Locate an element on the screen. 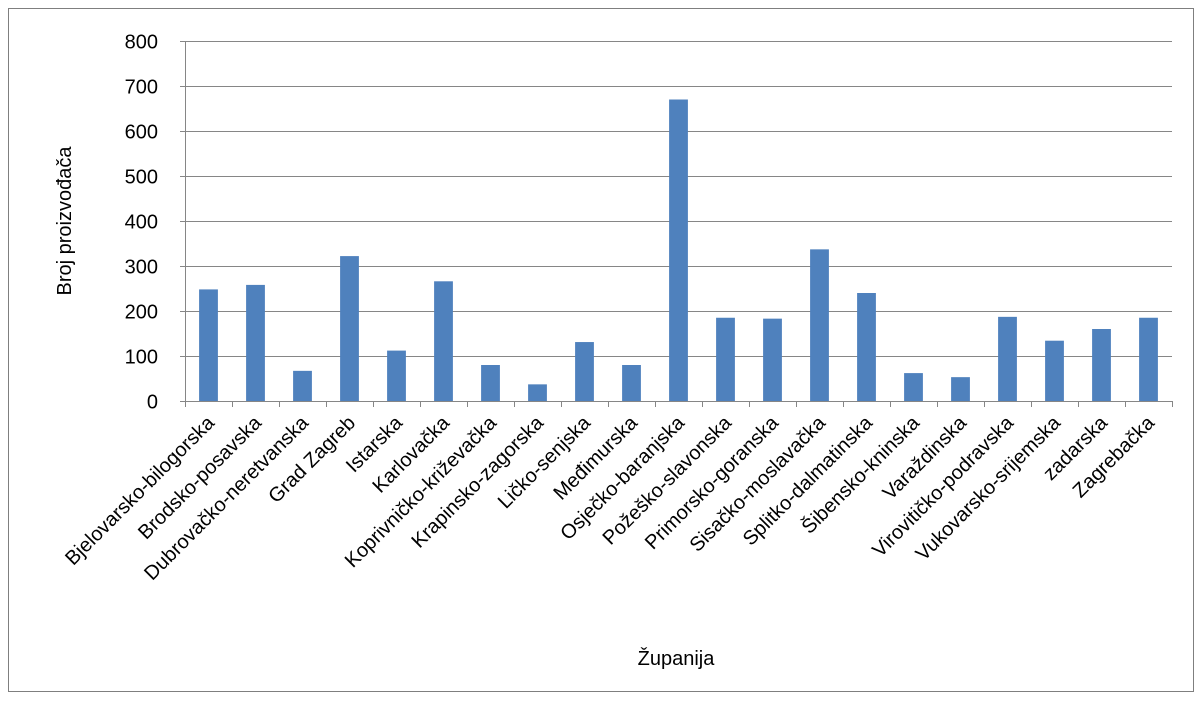 Image resolution: width=1202 pixels, height=705 pixels. y-tick-label: 800 is located at coordinates (141, 43).